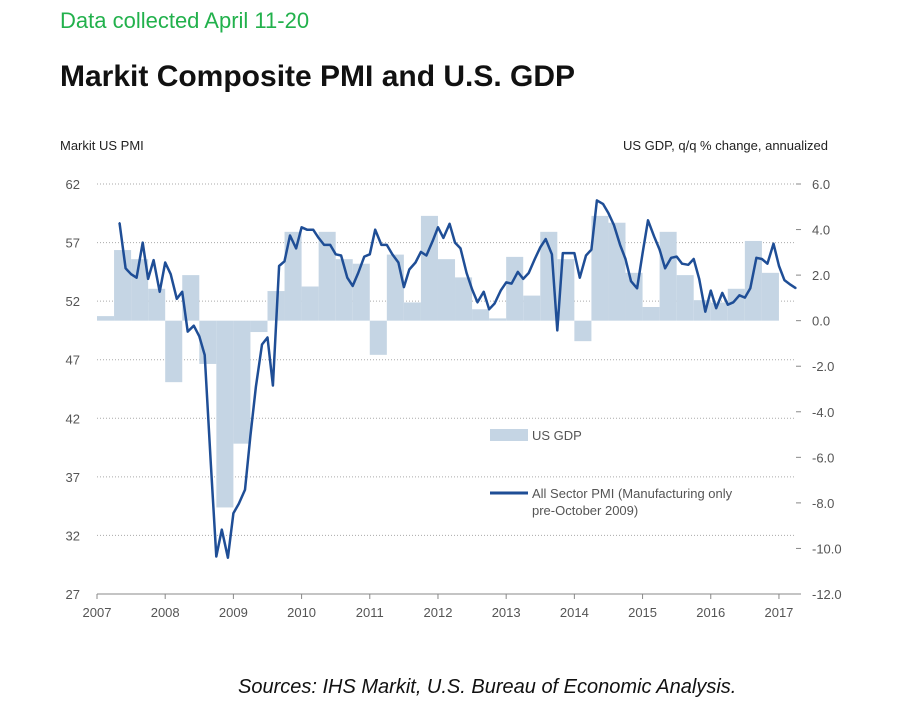  I want to click on right-axis-title: US GDP, q/q % change, annualized, so click(725, 145).